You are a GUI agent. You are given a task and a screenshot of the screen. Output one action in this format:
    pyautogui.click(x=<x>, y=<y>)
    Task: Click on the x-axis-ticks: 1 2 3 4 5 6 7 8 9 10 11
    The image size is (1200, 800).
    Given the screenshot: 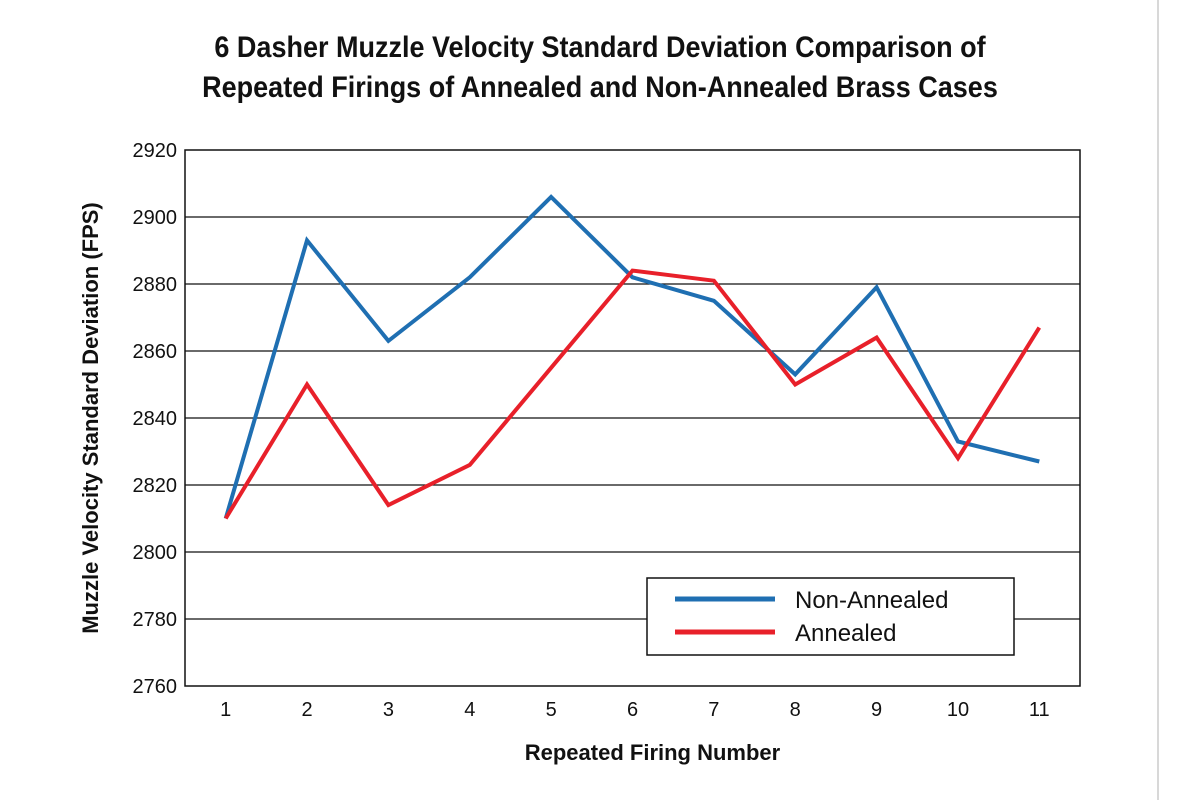 What is the action you would take?
    pyautogui.click(x=635, y=710)
    